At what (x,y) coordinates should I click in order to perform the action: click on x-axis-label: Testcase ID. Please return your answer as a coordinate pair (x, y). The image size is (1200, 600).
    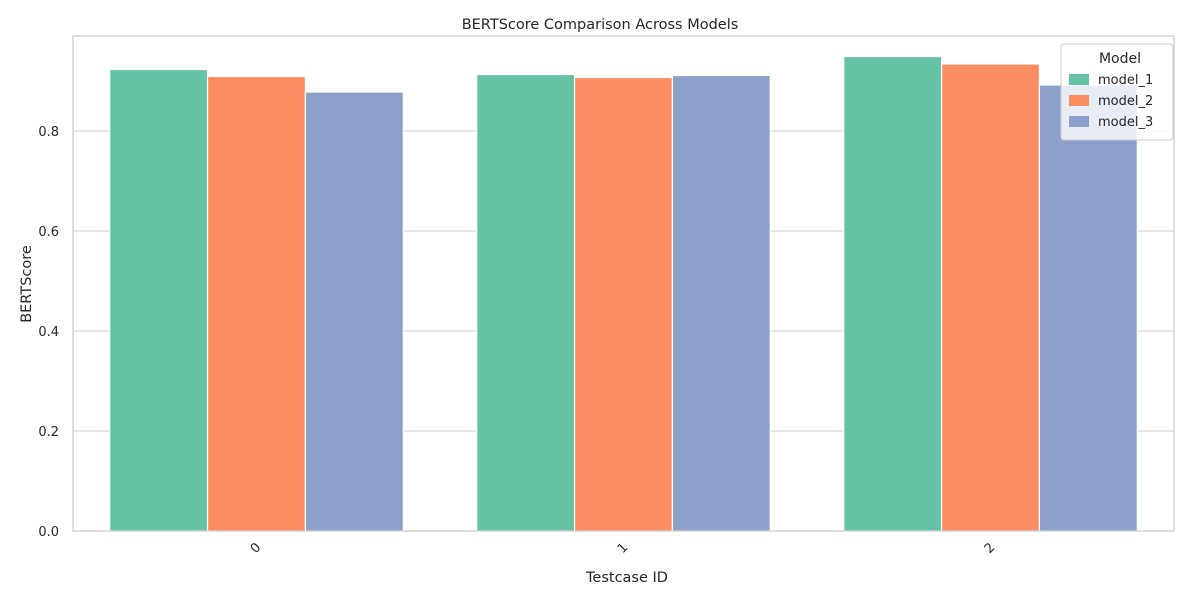
    Looking at the image, I should click on (626, 578).